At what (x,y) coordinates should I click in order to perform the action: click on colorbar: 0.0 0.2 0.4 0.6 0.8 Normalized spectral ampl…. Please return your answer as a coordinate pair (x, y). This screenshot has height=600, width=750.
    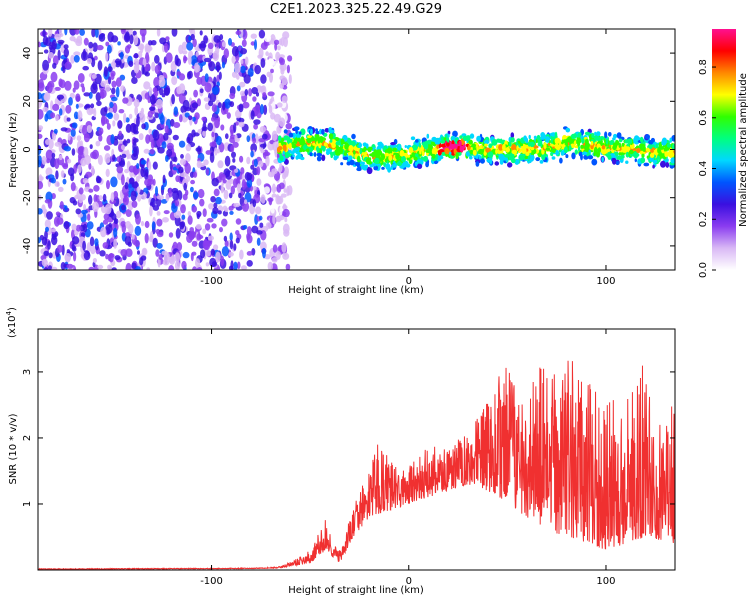
    Looking at the image, I should click on (723, 153).